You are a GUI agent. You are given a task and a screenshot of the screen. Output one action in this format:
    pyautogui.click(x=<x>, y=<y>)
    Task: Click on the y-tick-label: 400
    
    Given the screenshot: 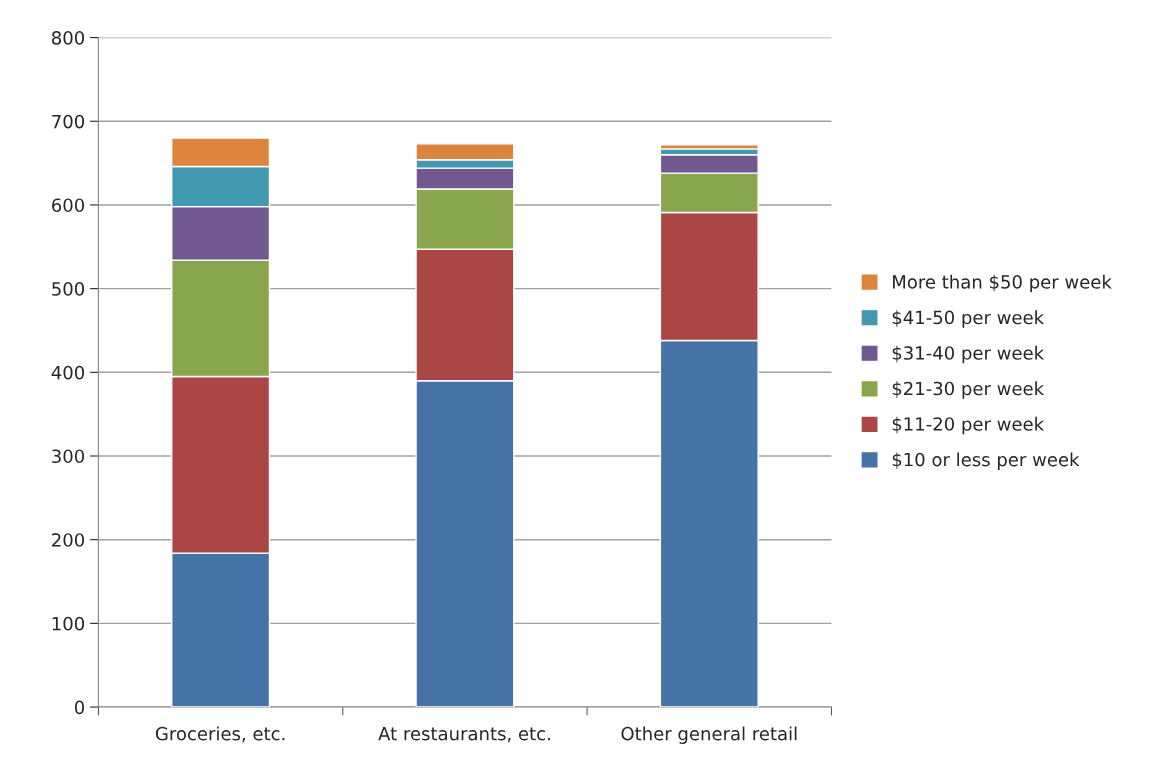 What is the action you would take?
    pyautogui.click(x=68, y=372)
    